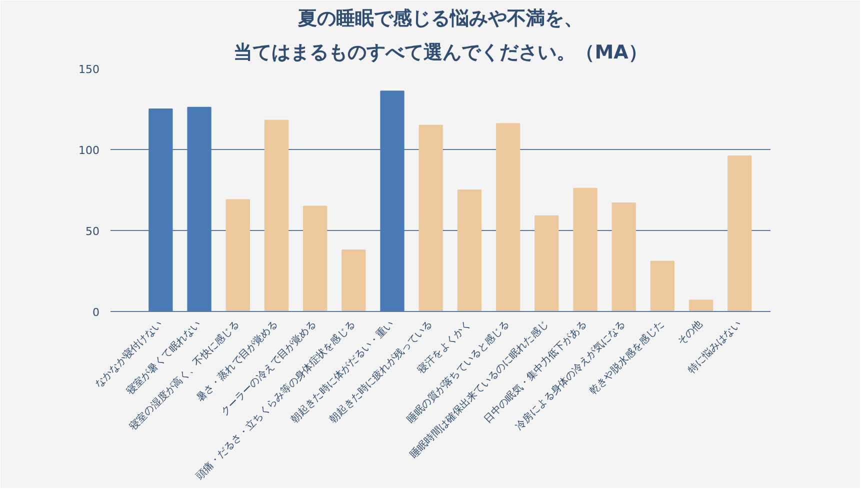  What do you see at coordinates (440, 19) in the screenshot?
I see `chart-title: 夏の睡眠で感じる悩みや不満を、` at bounding box center [440, 19].